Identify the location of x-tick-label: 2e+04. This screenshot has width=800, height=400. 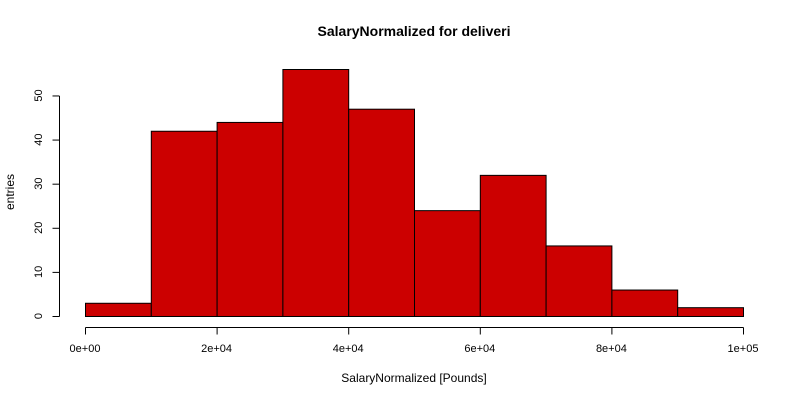
(216, 349).